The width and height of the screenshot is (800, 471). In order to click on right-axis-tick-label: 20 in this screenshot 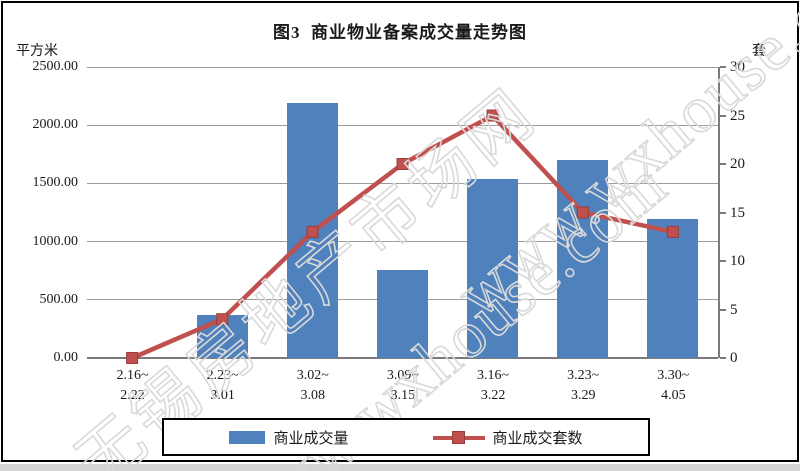, I will do `click(737, 164)`.